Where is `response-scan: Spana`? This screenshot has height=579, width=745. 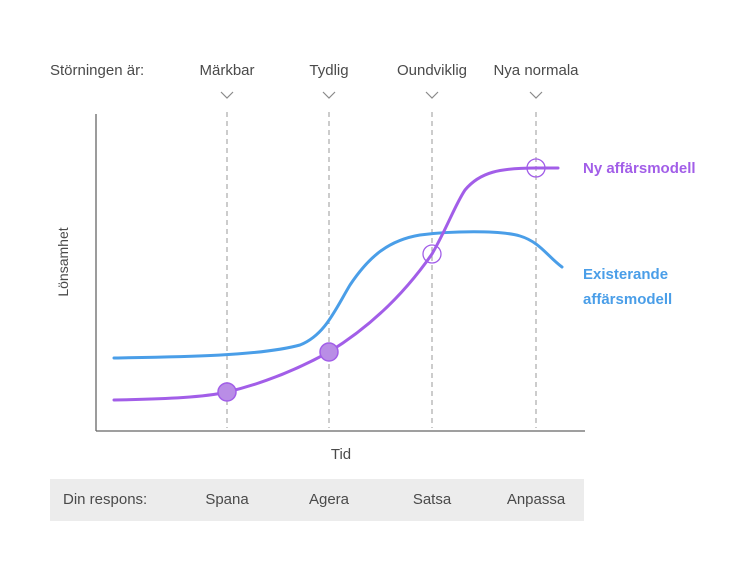
response-scan: Spana is located at coordinates (227, 499).